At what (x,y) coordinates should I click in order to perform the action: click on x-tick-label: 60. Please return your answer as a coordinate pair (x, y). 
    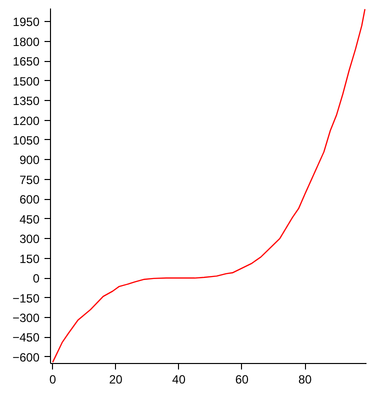
    Looking at the image, I should click on (242, 379).